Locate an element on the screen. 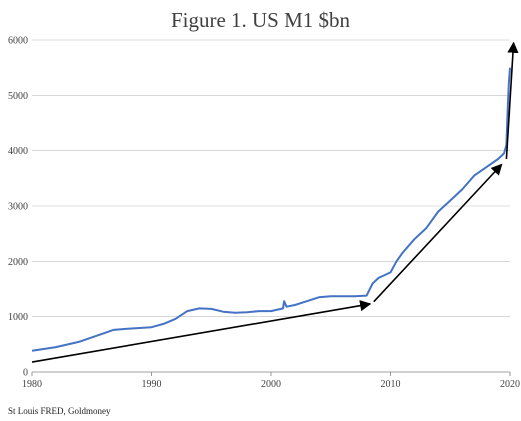 This screenshot has height=421, width=521. y-tick-label: 4000 is located at coordinates (18, 151).